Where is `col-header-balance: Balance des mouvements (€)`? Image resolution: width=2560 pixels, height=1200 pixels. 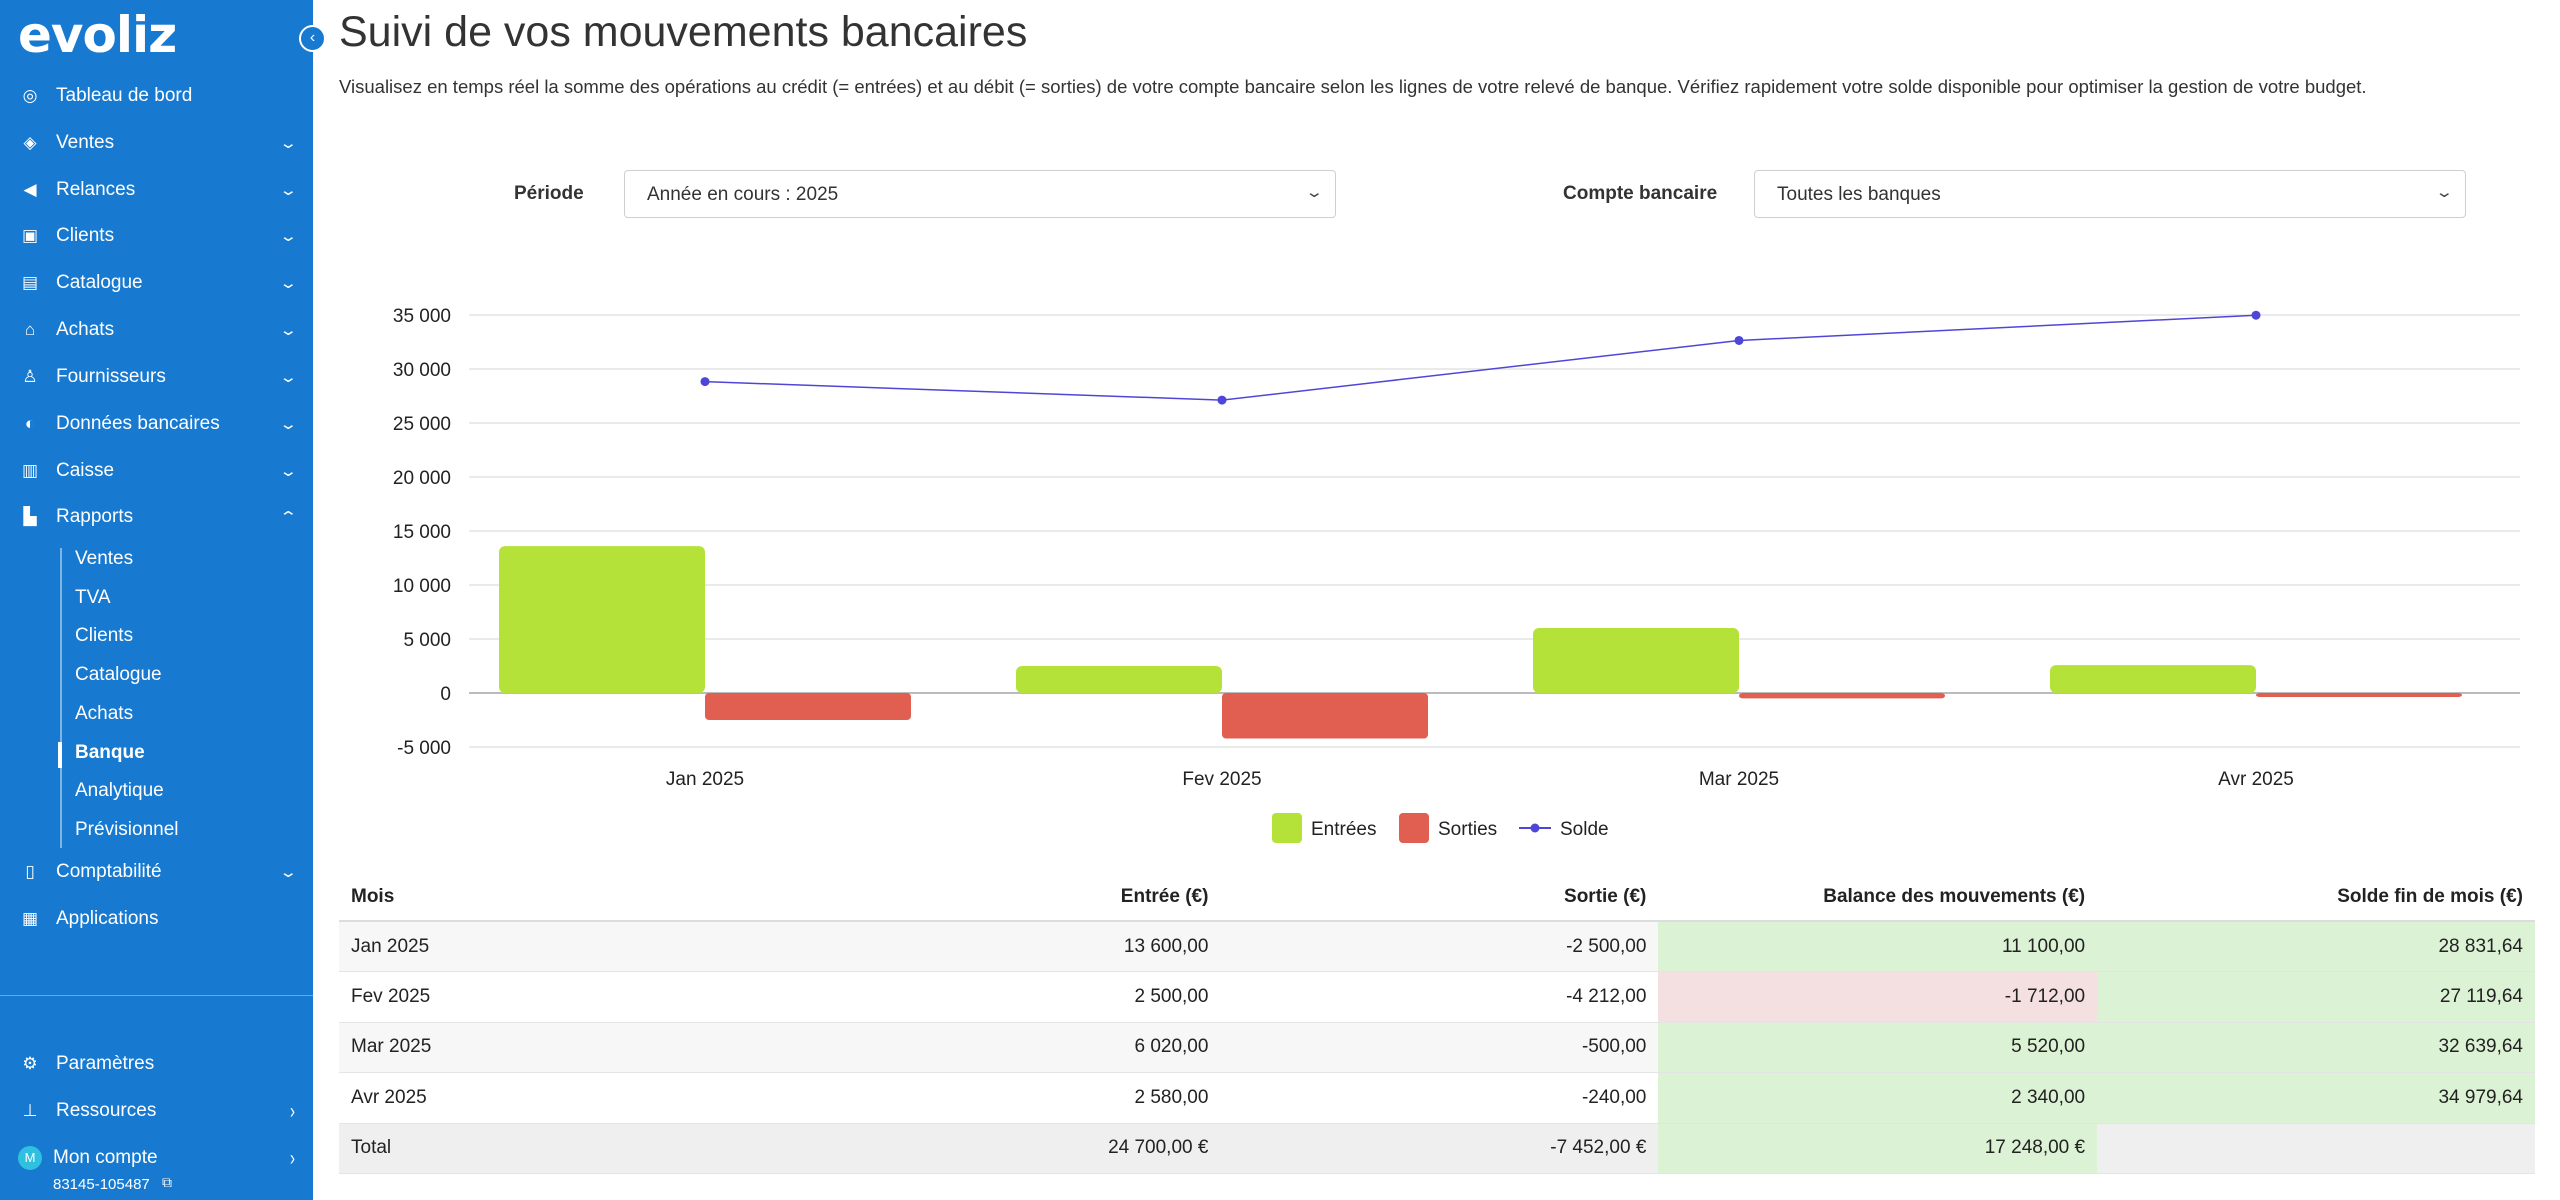 col-header-balance: Balance des mouvements (€) is located at coordinates (1878, 897).